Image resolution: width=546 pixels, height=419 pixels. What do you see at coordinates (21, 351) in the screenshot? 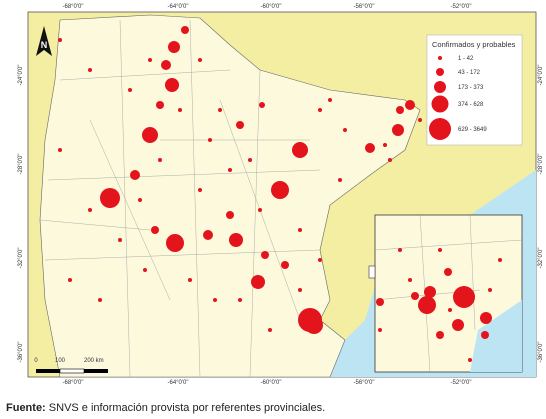
I see `left-coord-label: -36°0'0"` at bounding box center [21, 351].